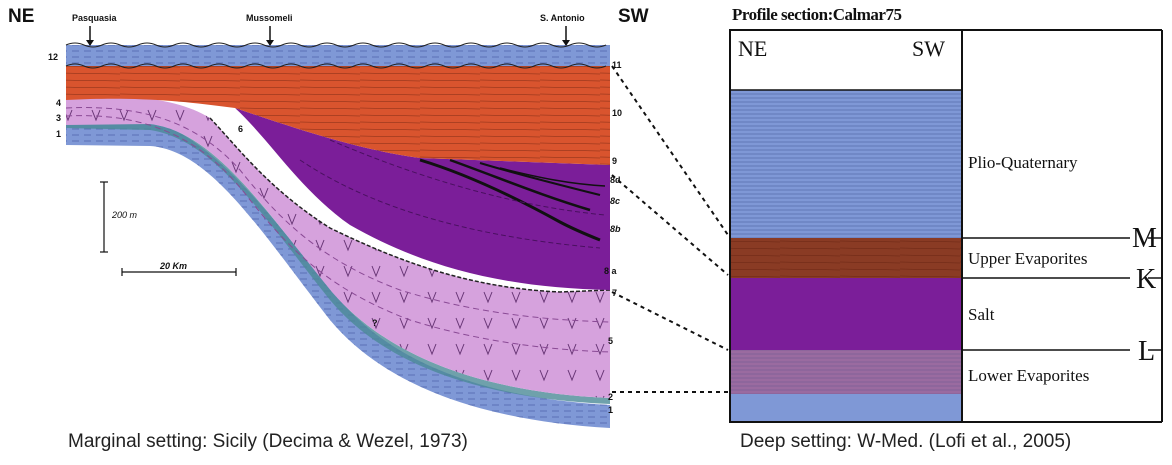  I want to click on sw-label-left: SW, so click(633, 16).